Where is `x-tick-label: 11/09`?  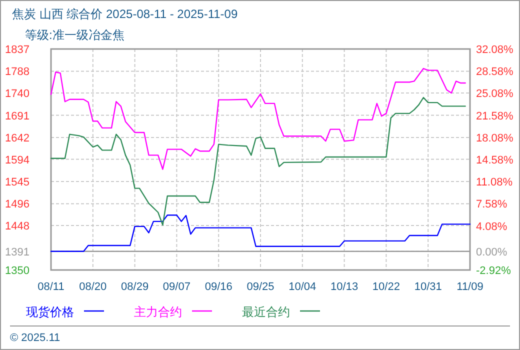
x-tick-label: 11/09 is located at coordinates (470, 287).